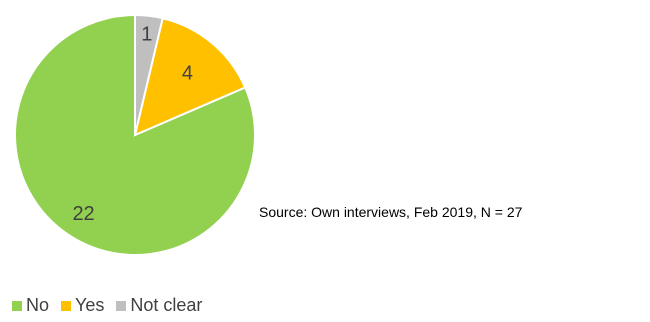 The height and width of the screenshot is (322, 650). What do you see at coordinates (113, 305) in the screenshot?
I see `legend: No Yes Not clear` at bounding box center [113, 305].